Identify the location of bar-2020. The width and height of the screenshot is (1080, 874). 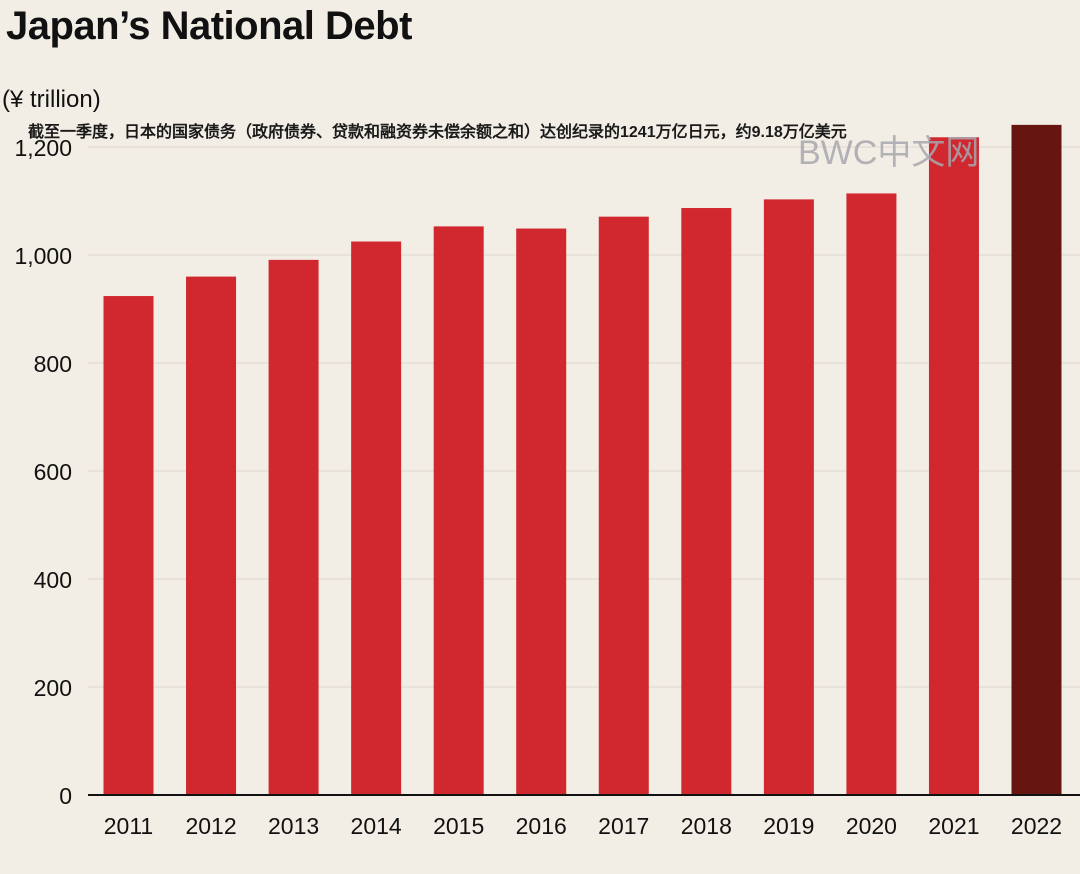
(871, 494).